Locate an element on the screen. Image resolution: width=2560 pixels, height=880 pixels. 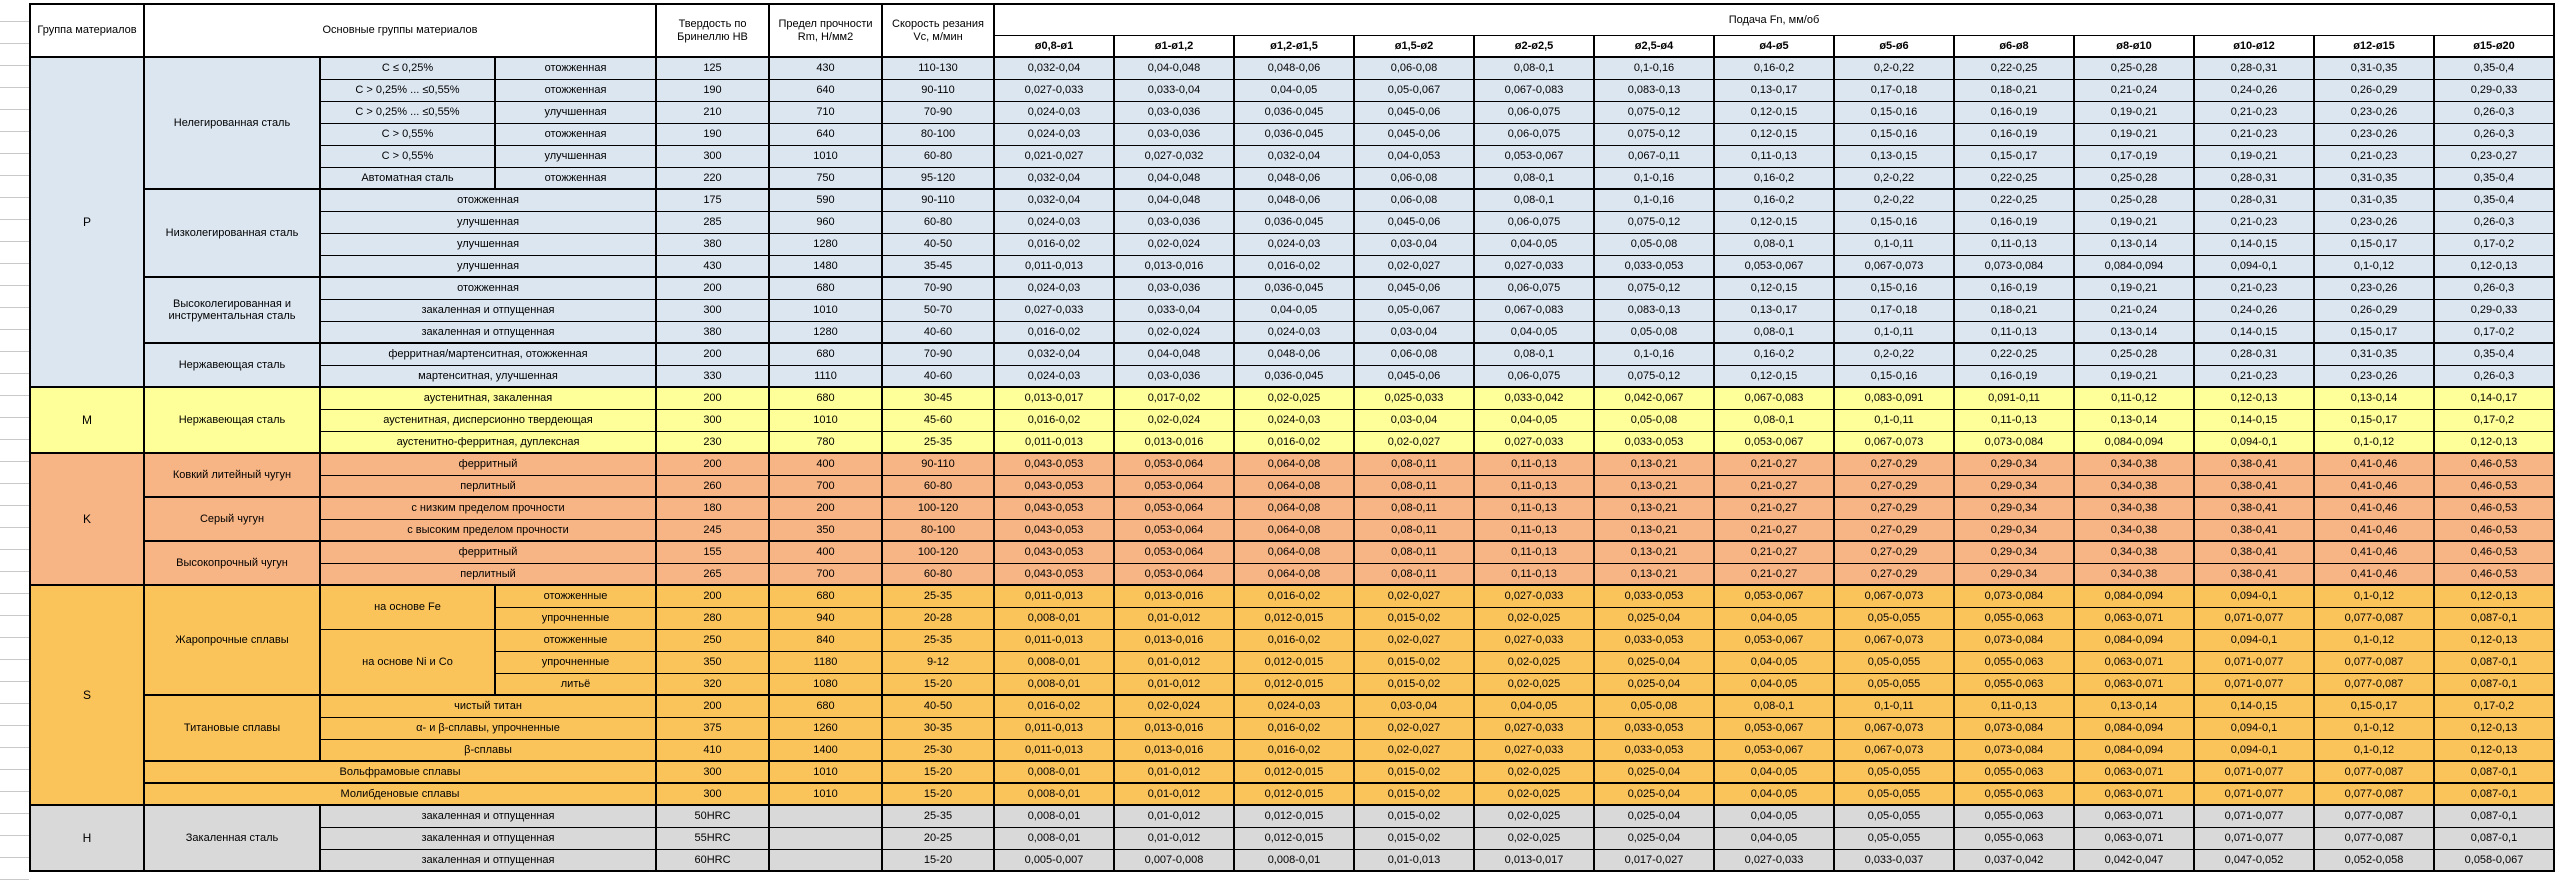
feed-cell: 0,22-0,25 is located at coordinates (2014, 354).